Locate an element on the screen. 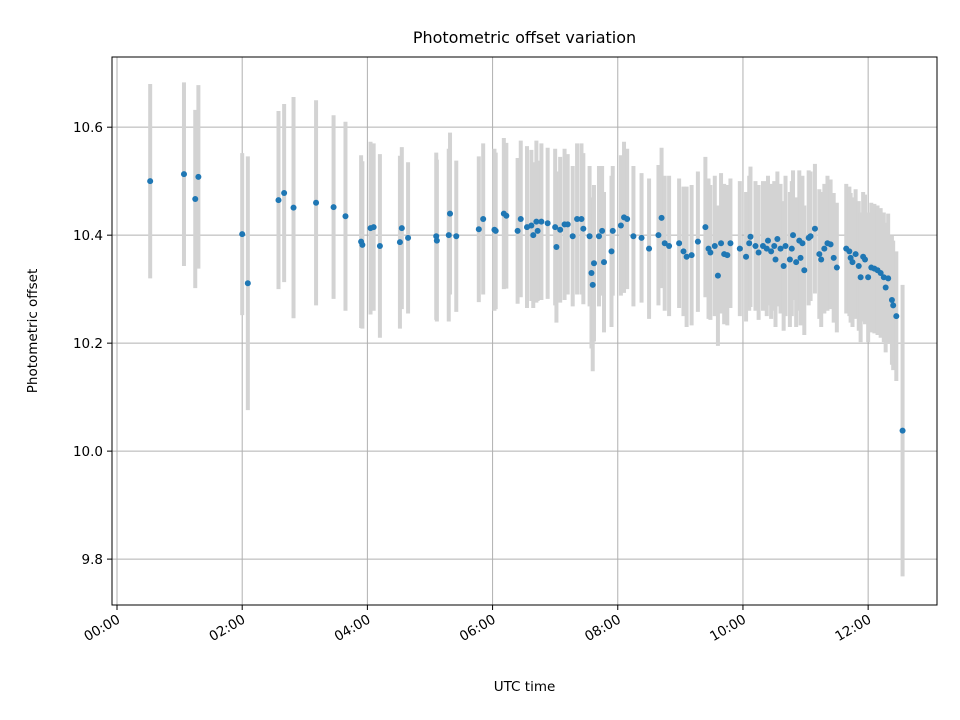  y-tick-label: 10.0 is located at coordinates (88, 452).